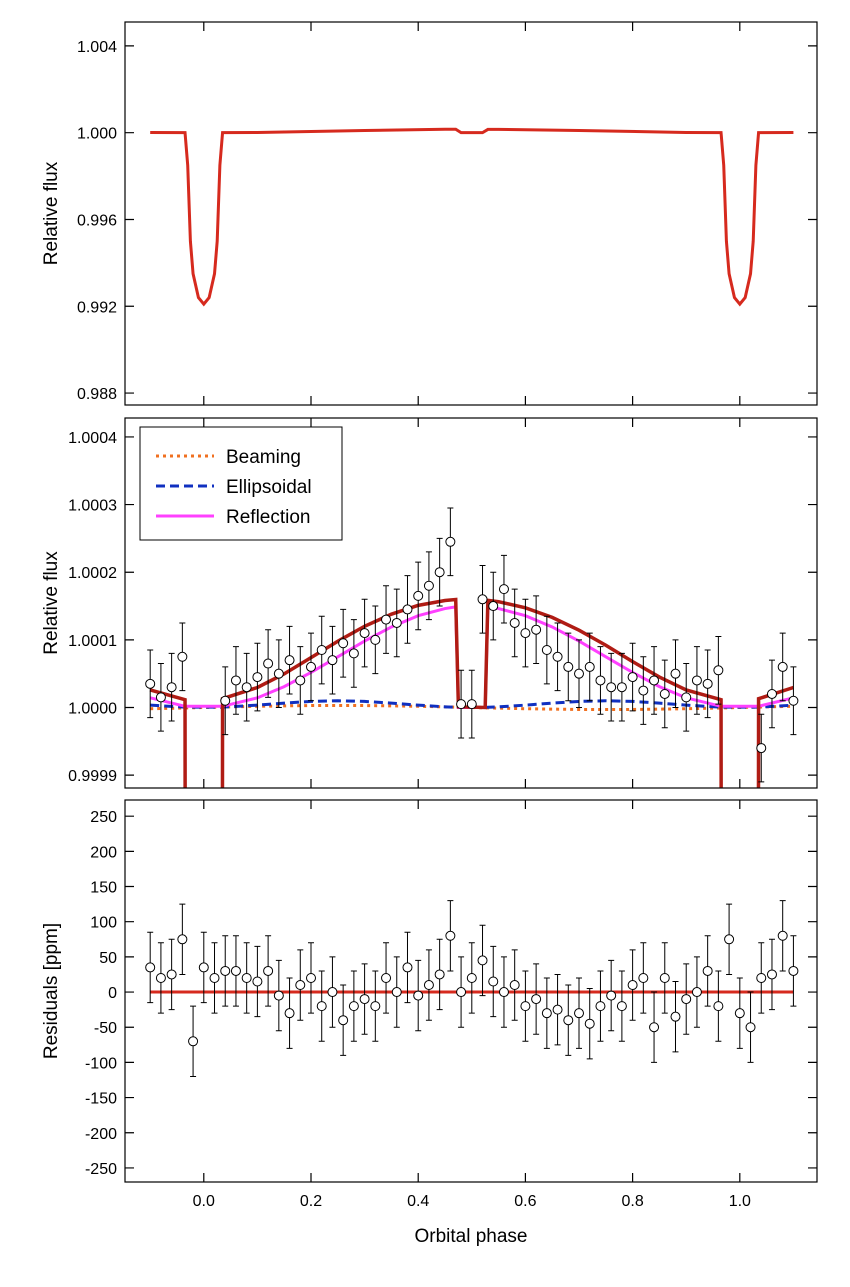  Describe the element at coordinates (101, 1099) in the screenshot. I see `y-tick-label: -150` at that location.